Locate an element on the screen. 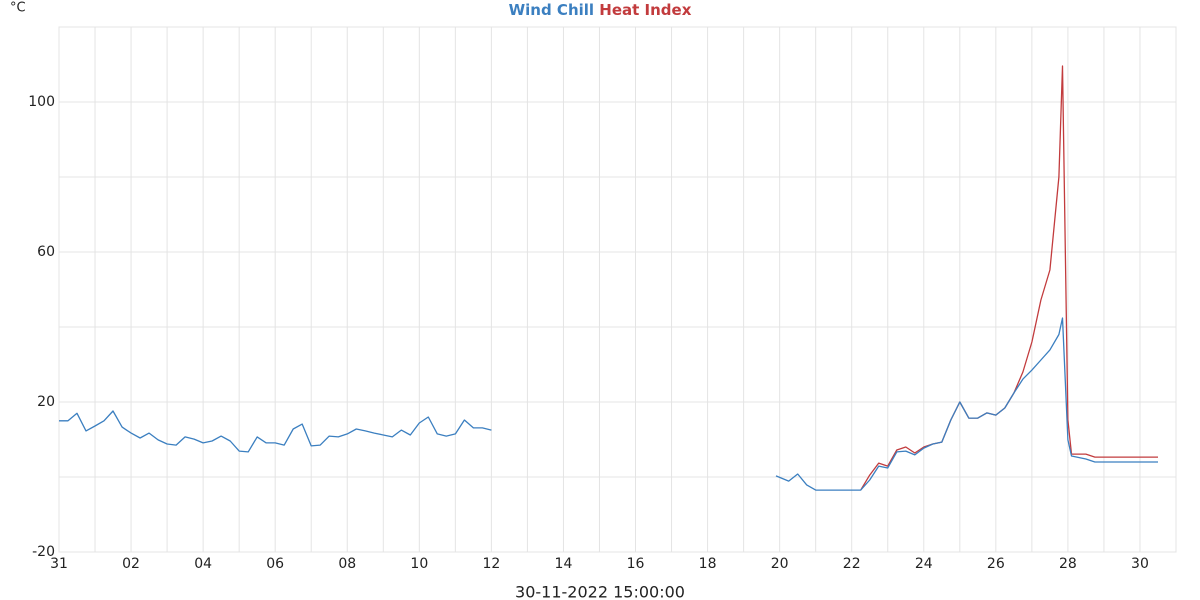  legend: Wind Chill Heat Index is located at coordinates (600, 10).